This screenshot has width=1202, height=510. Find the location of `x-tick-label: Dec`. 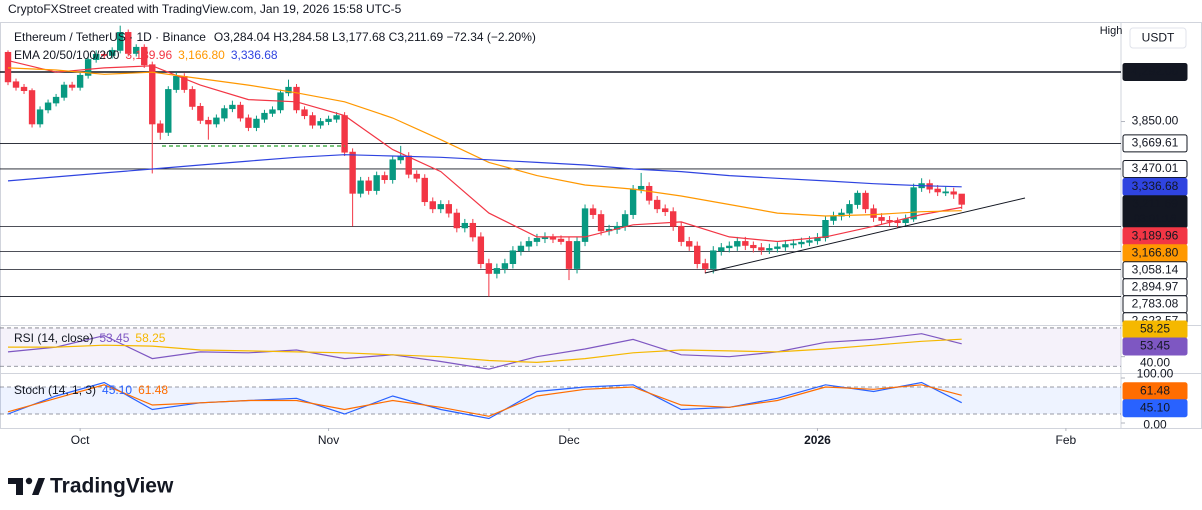

x-tick-label: Dec is located at coordinates (568, 440).